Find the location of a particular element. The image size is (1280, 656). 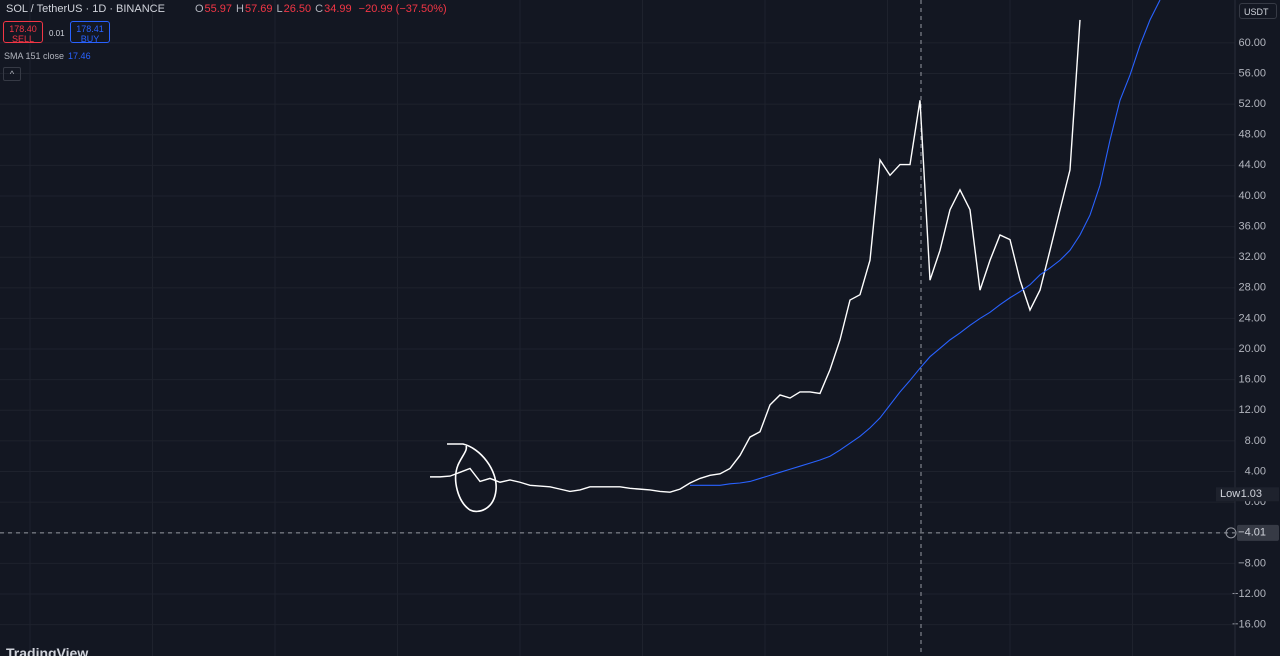

buy-label: BUY is located at coordinates (90, 39).